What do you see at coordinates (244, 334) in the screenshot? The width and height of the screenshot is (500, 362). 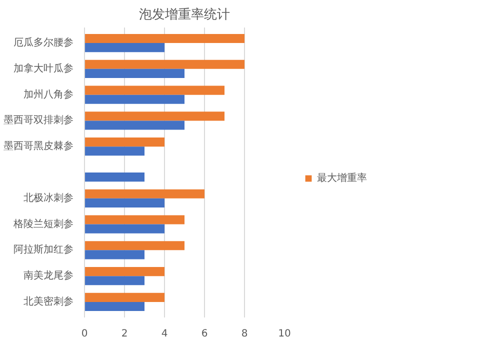 I see `x-tick-label: 8` at bounding box center [244, 334].